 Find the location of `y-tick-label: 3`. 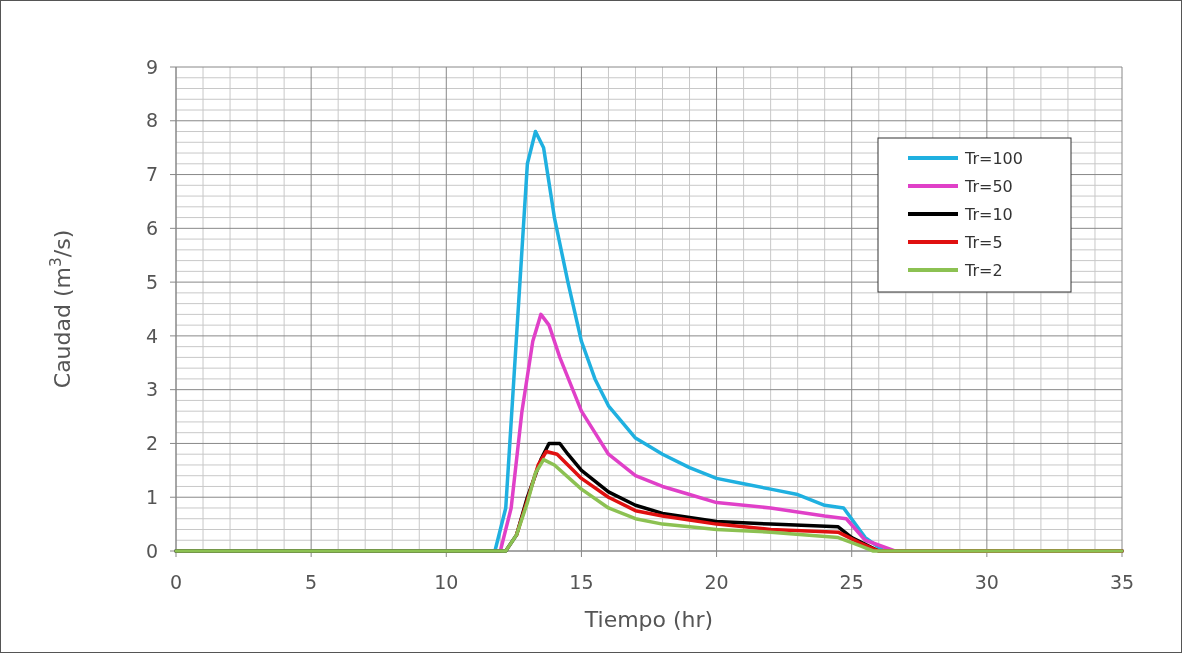

y-tick-label: 3 is located at coordinates (151, 389).